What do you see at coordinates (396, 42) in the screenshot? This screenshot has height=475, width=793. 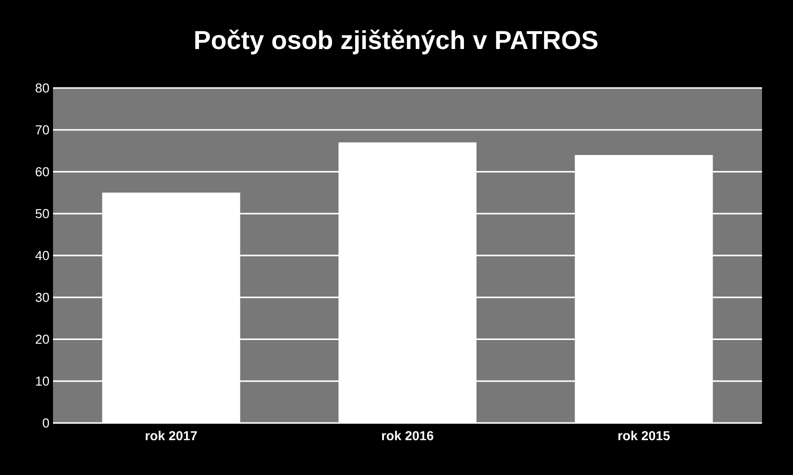 I see `chart-title: Počty osob zjištěných v PATROS` at bounding box center [396, 42].